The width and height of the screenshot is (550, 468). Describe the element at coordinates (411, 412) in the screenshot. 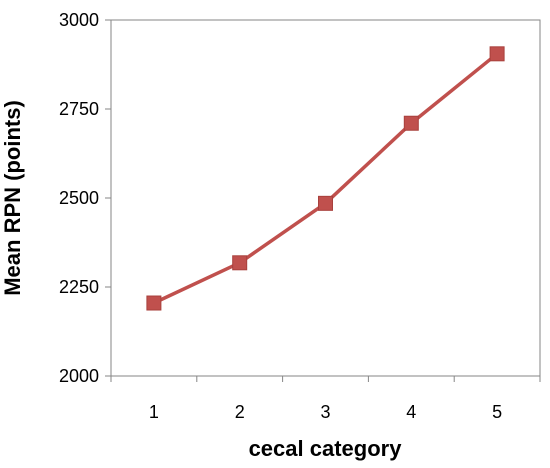

I see `x-tick-label: 4` at that location.